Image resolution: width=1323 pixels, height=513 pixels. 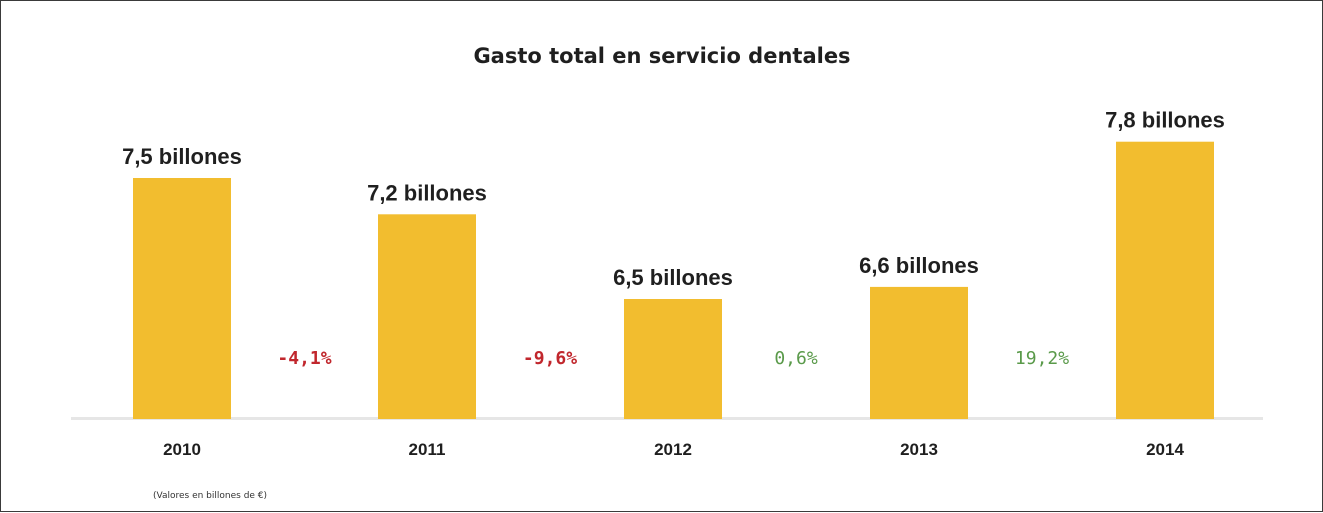 I want to click on bar-2011, so click(x=427, y=316).